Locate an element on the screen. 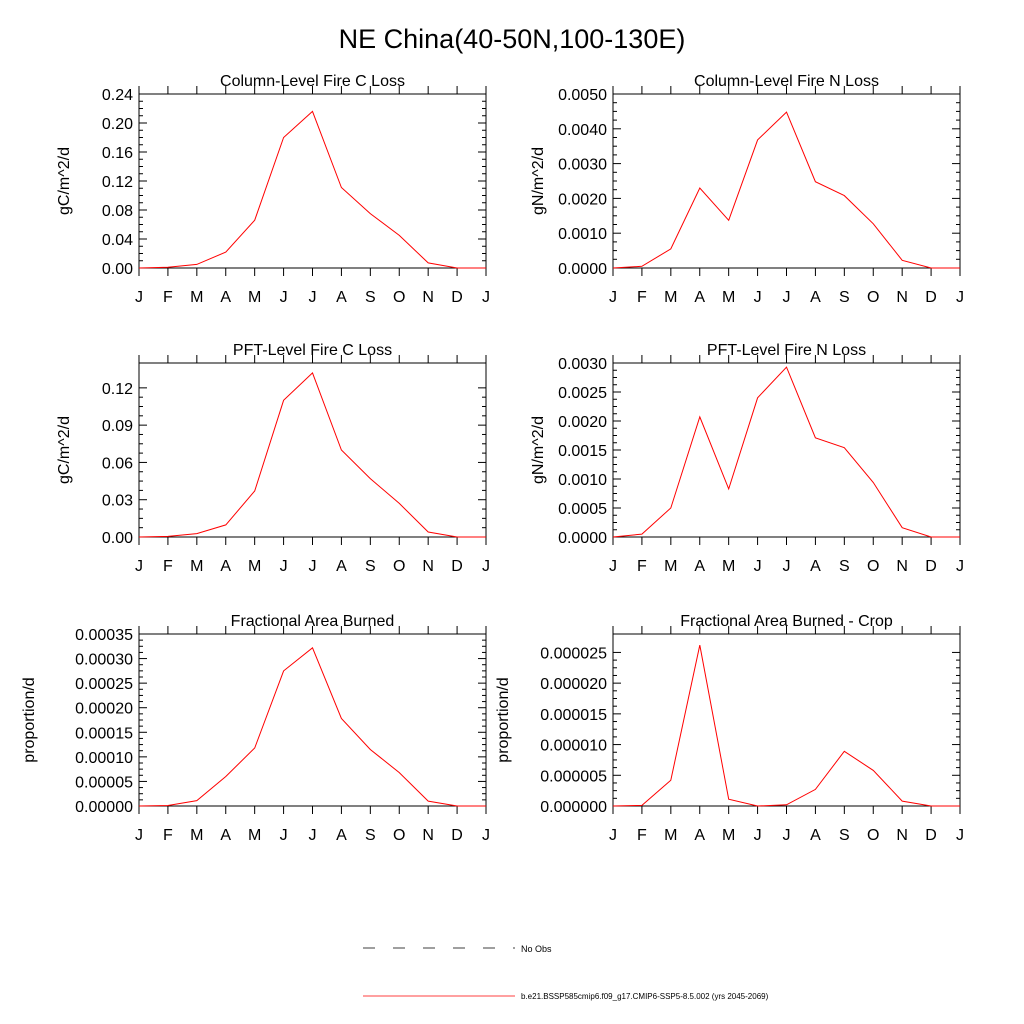  y-axis-label: proportion/d is located at coordinates (29, 719).